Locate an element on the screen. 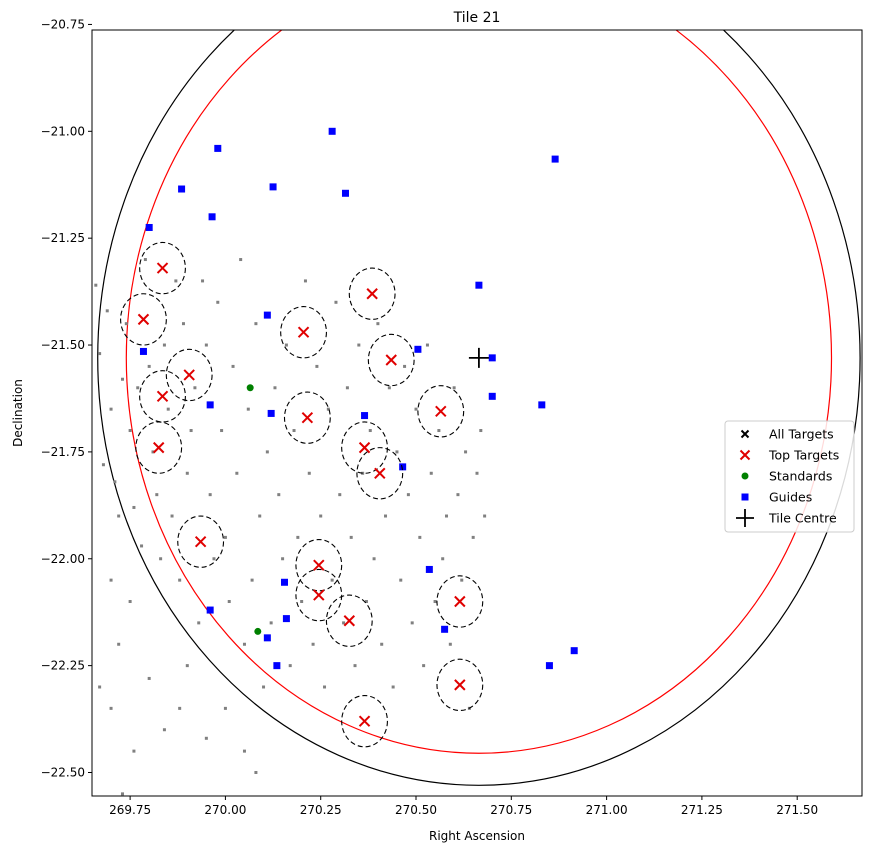  legend-box is located at coordinates (789, 476).